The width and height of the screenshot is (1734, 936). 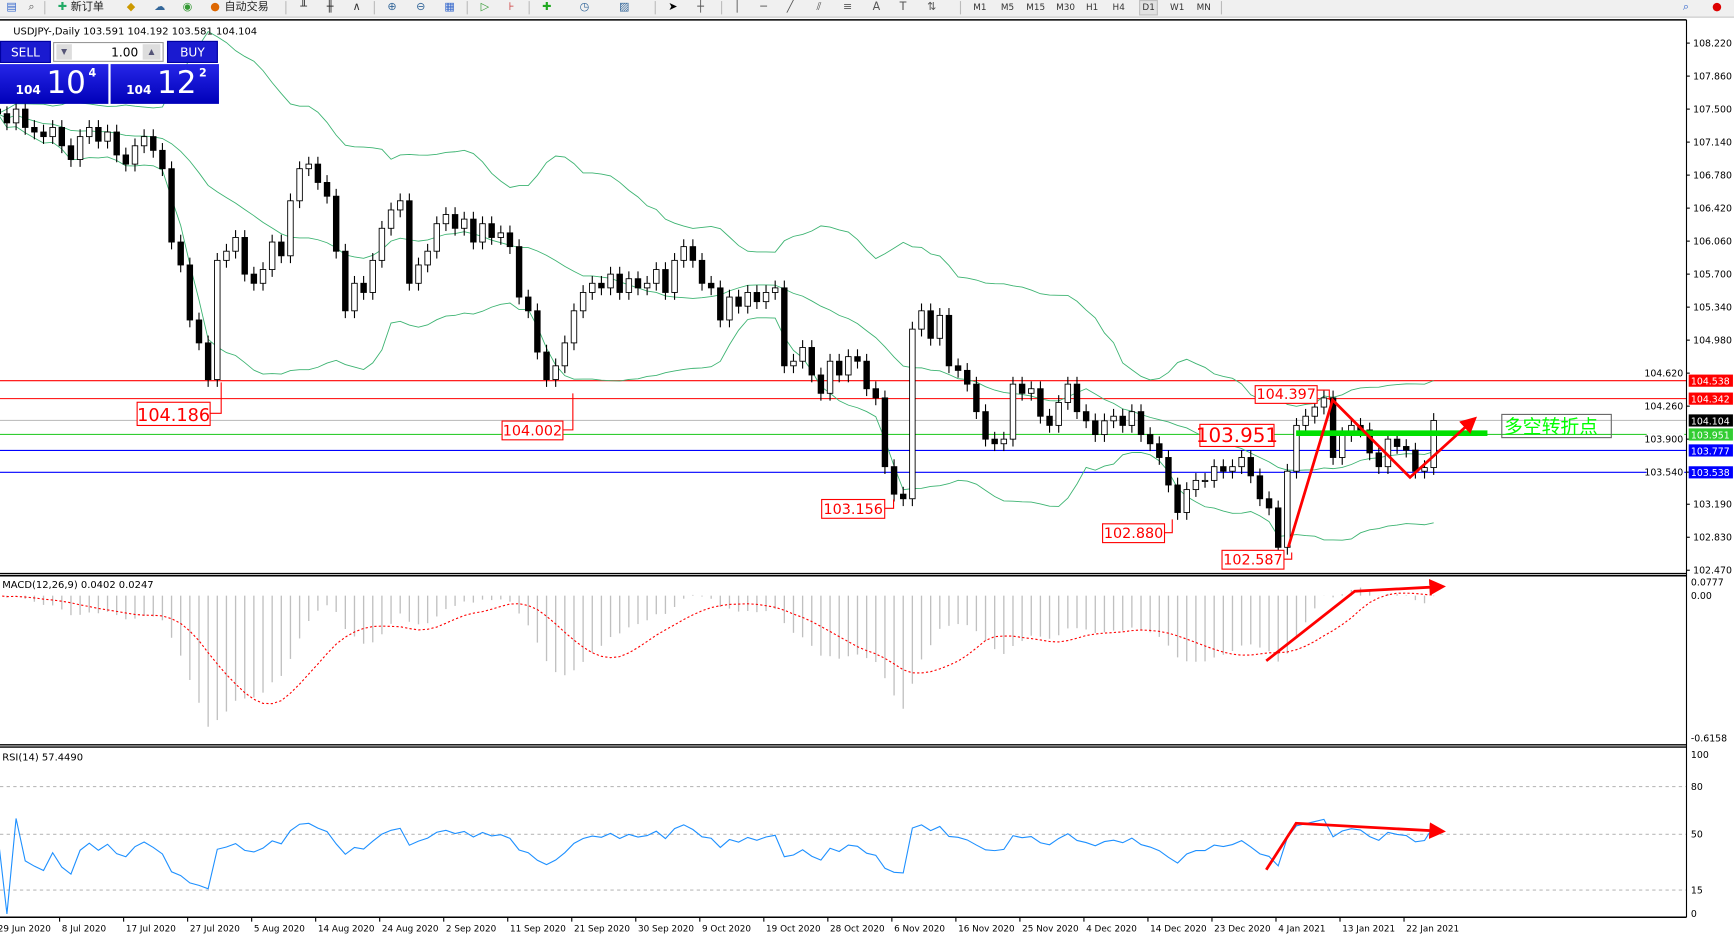 What do you see at coordinates (1118, 7) in the screenshot?
I see `timeframe-h4: H4` at bounding box center [1118, 7].